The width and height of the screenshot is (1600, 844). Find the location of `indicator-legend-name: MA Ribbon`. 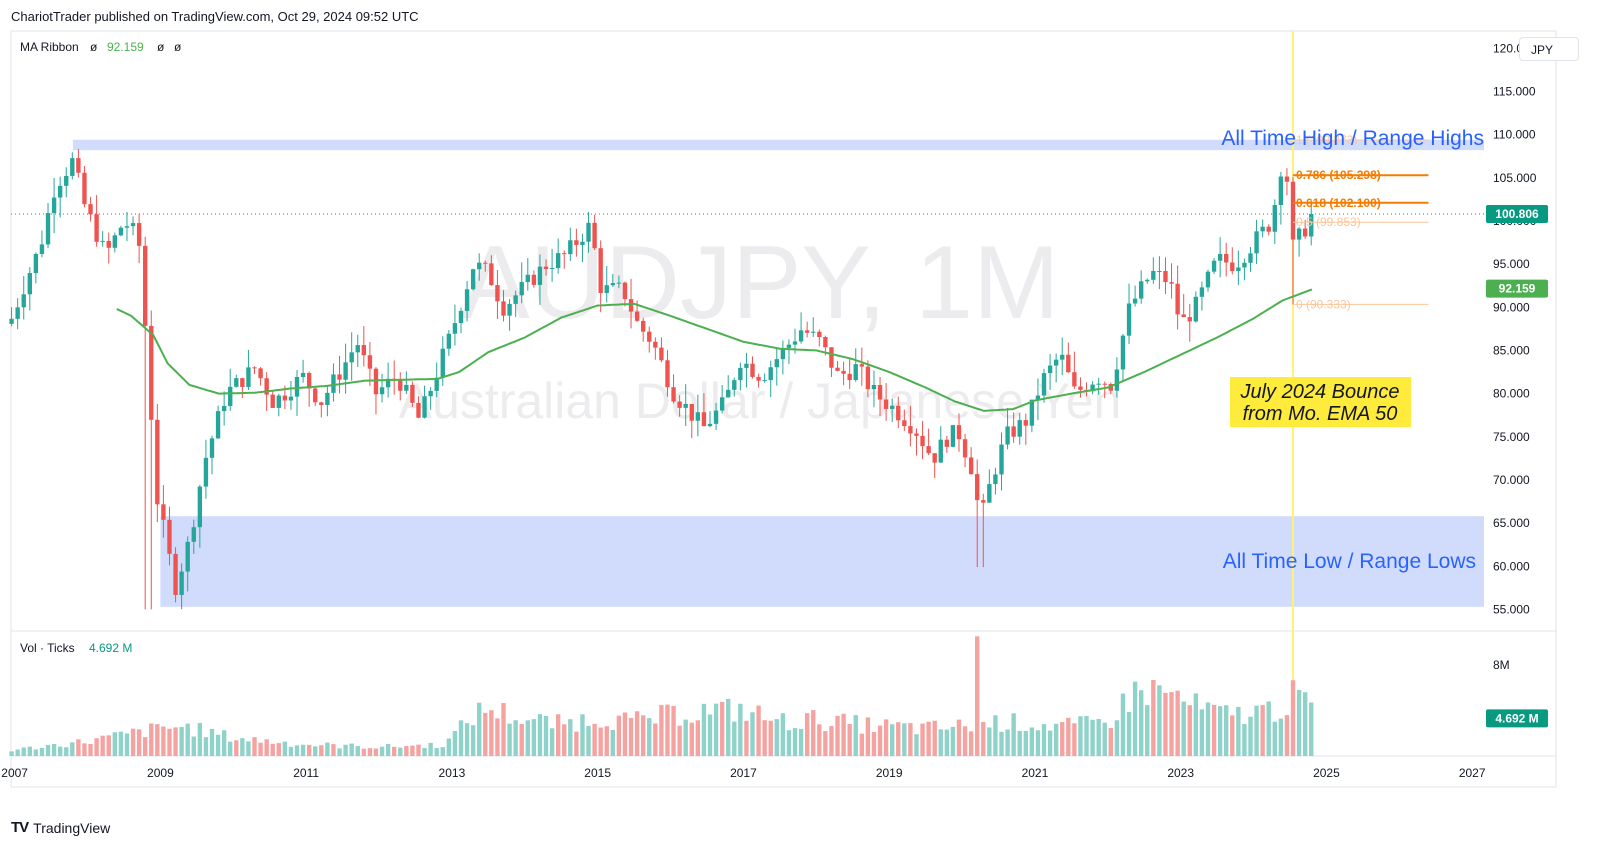

indicator-legend-name: MA Ribbon is located at coordinates (49, 47).